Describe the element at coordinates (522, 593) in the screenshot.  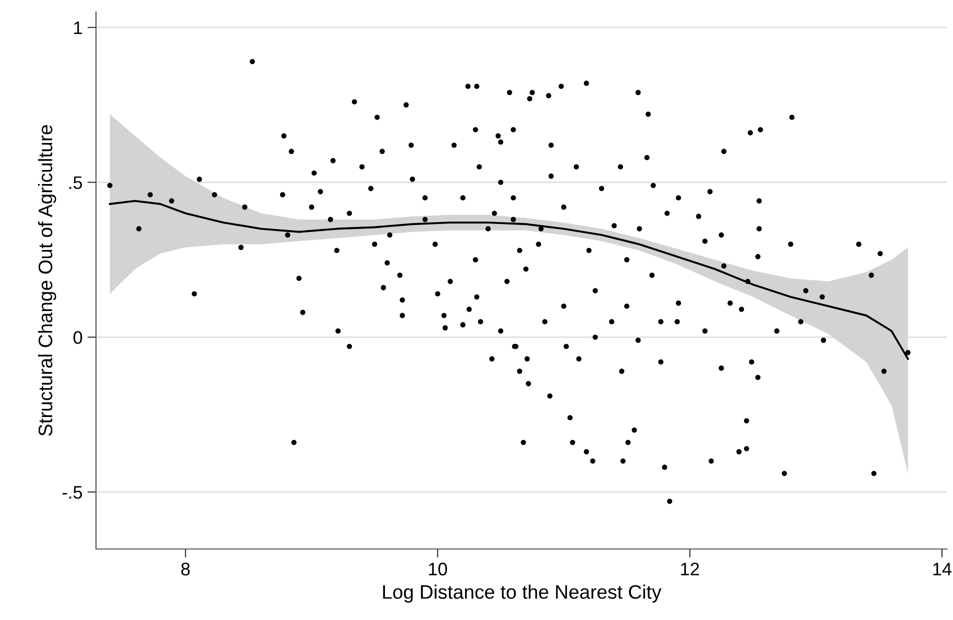
I see `x-axis-title: Log Distance to the Nearest City` at that location.